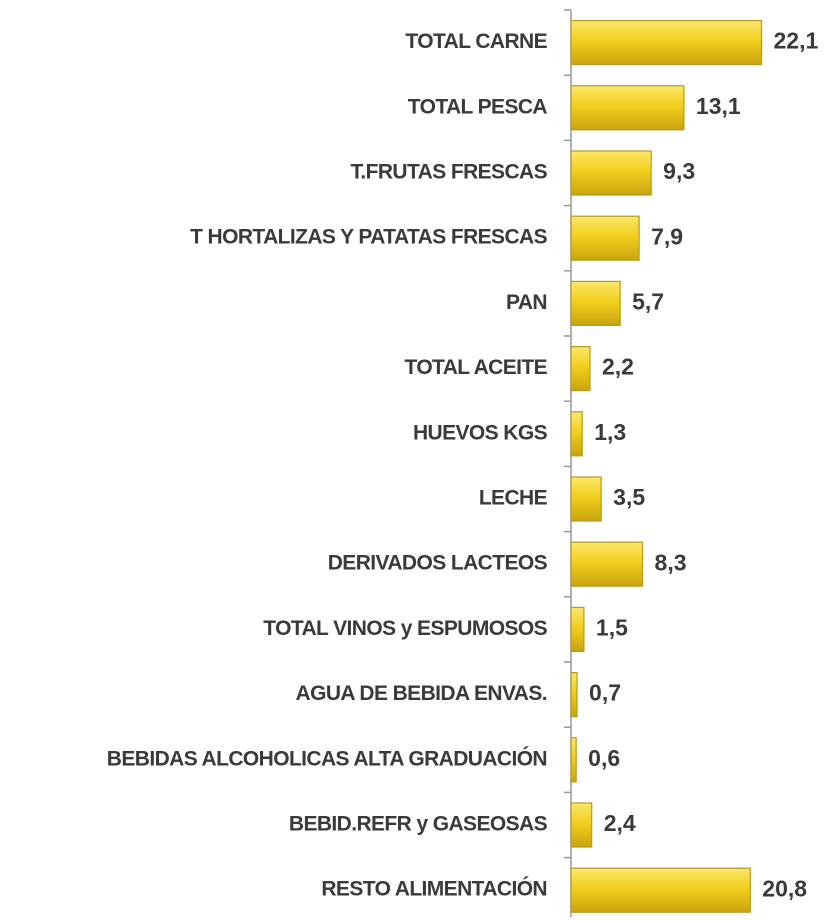  What do you see at coordinates (718, 106) in the screenshot?
I see `value-label: 13,1` at bounding box center [718, 106].